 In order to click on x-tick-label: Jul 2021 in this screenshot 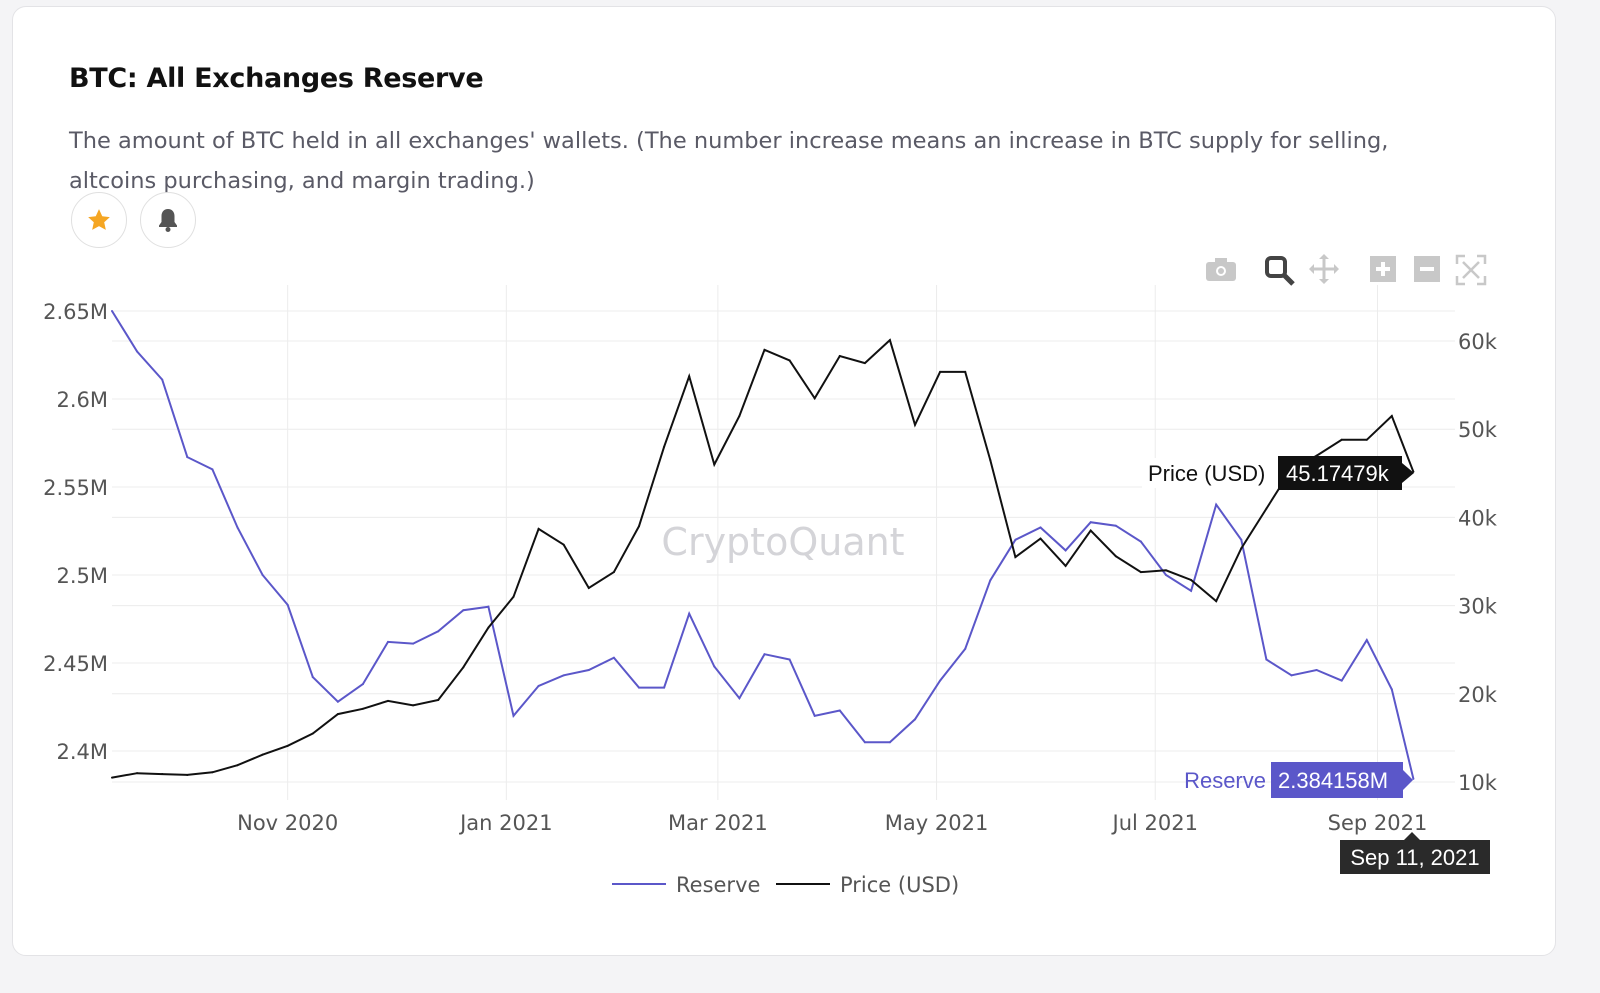, I will do `click(1154, 823)`.